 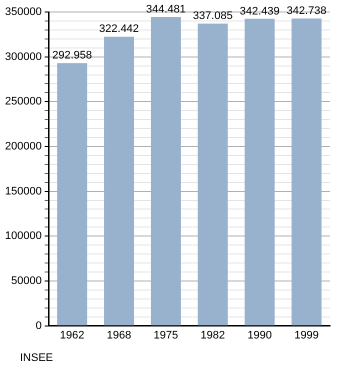 I want to click on y-tick-label: 50000, so click(x=26, y=281).